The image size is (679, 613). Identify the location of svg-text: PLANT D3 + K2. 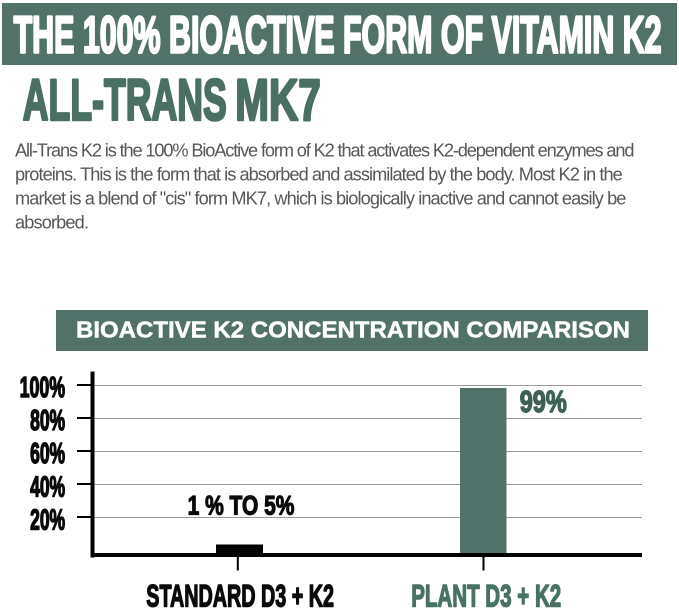
(486, 596).